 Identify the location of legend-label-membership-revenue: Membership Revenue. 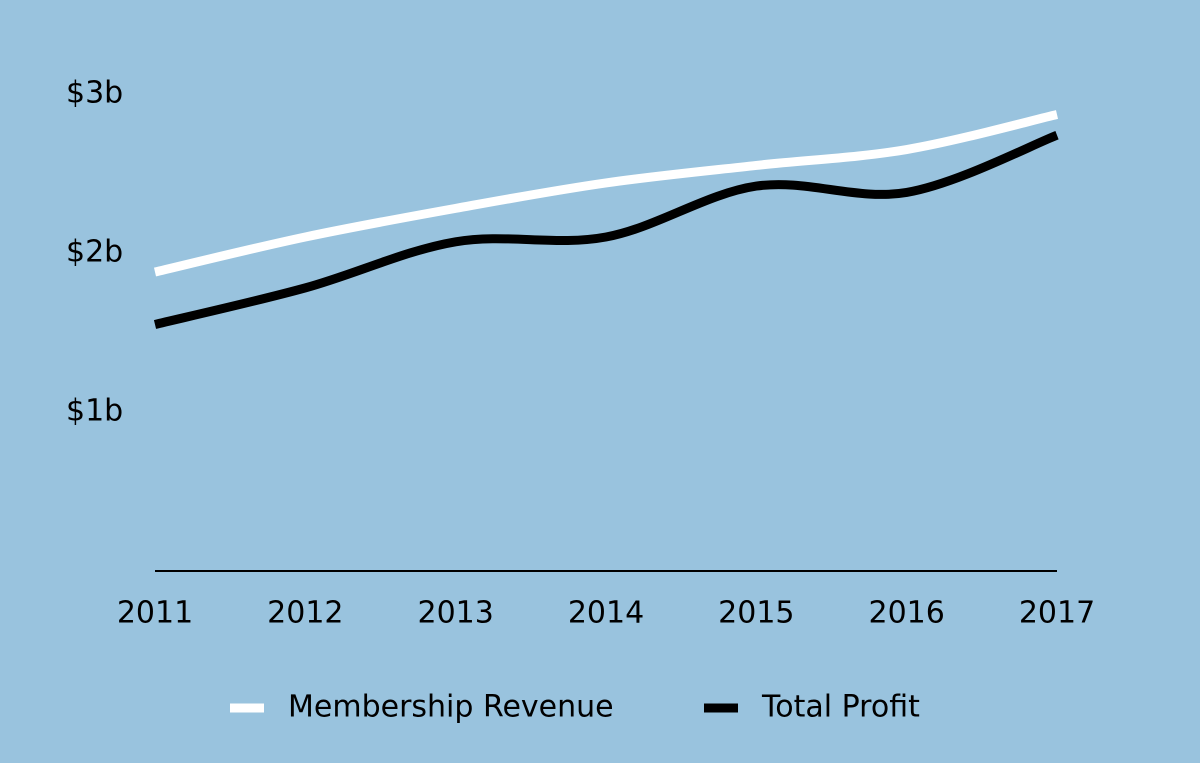
(451, 707).